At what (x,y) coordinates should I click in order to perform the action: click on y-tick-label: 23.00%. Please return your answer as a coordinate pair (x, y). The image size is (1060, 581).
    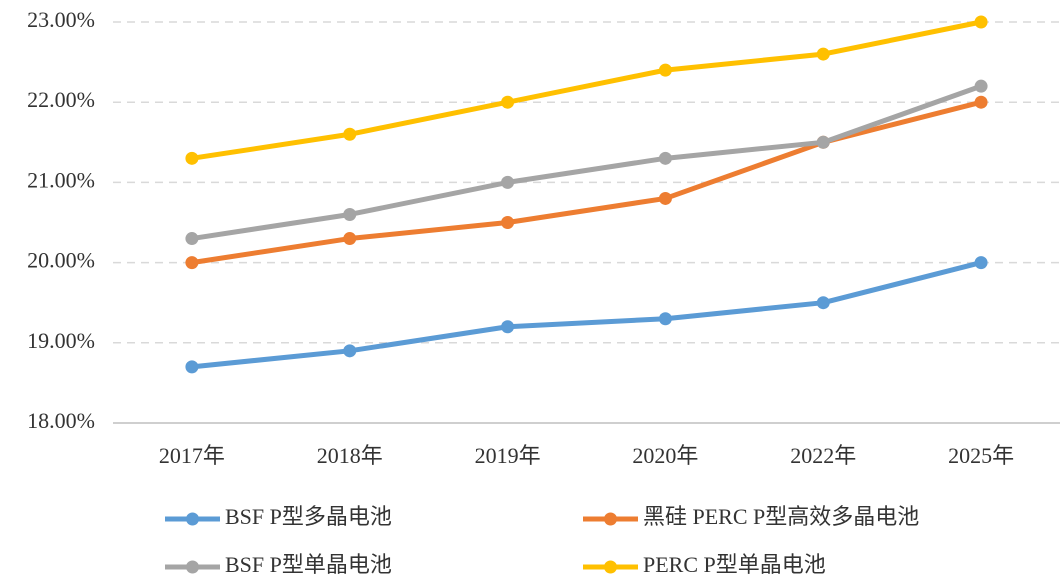
    Looking at the image, I should click on (61, 19).